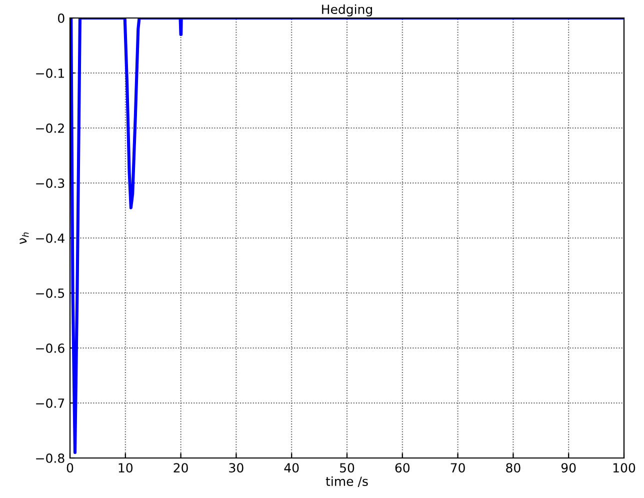  I want to click on x-tick-label: 80, so click(513, 468).